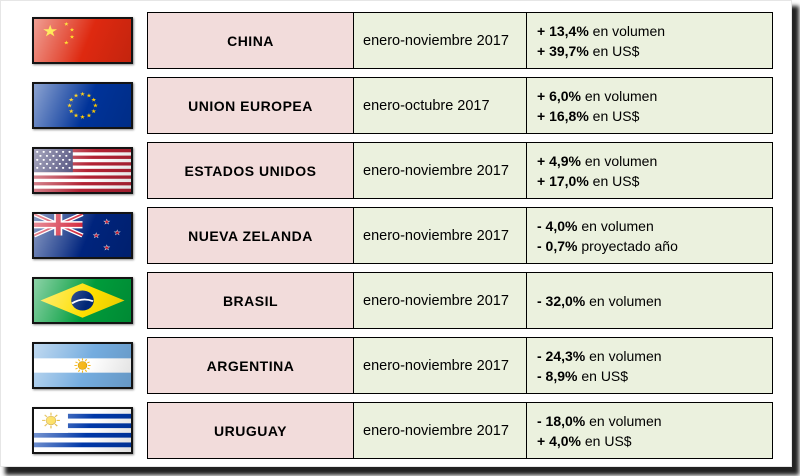 This screenshot has width=800, height=476. I want to click on stats-cell: - 4,0% en volumen - 0,7% proyectado año, so click(650, 235).